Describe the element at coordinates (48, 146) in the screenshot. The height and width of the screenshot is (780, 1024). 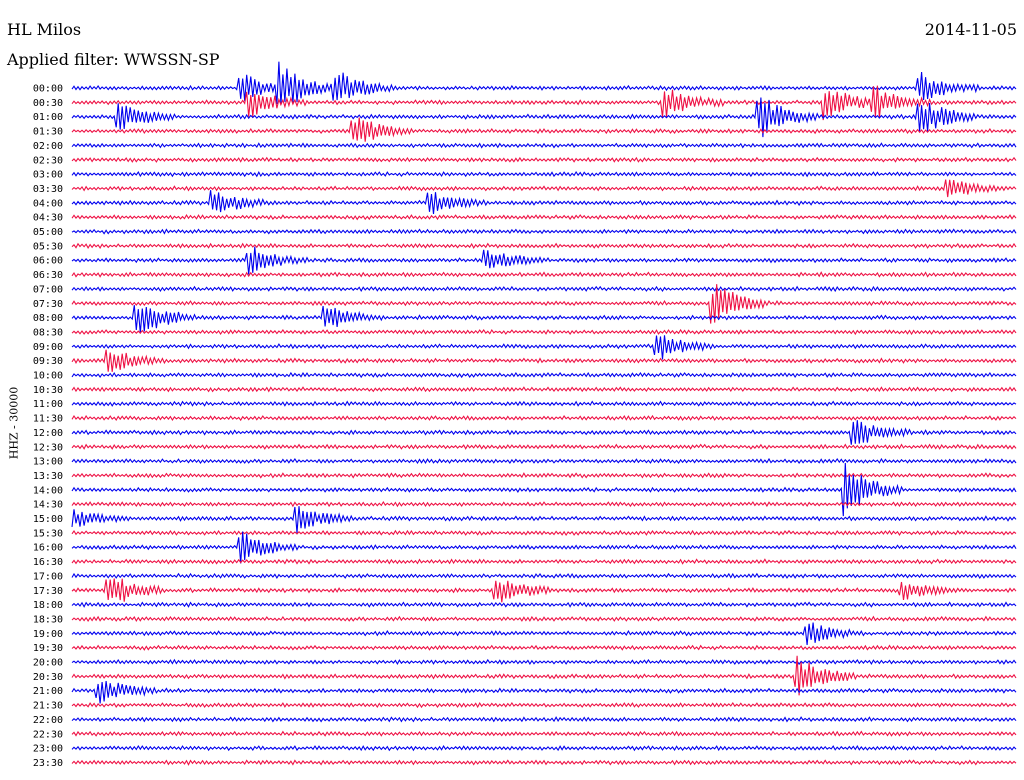
I see `time-label: 02:00` at that location.